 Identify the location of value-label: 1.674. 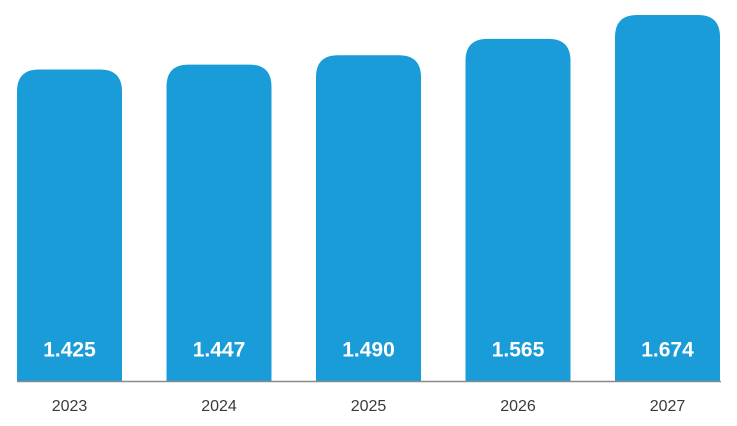
(667, 350).